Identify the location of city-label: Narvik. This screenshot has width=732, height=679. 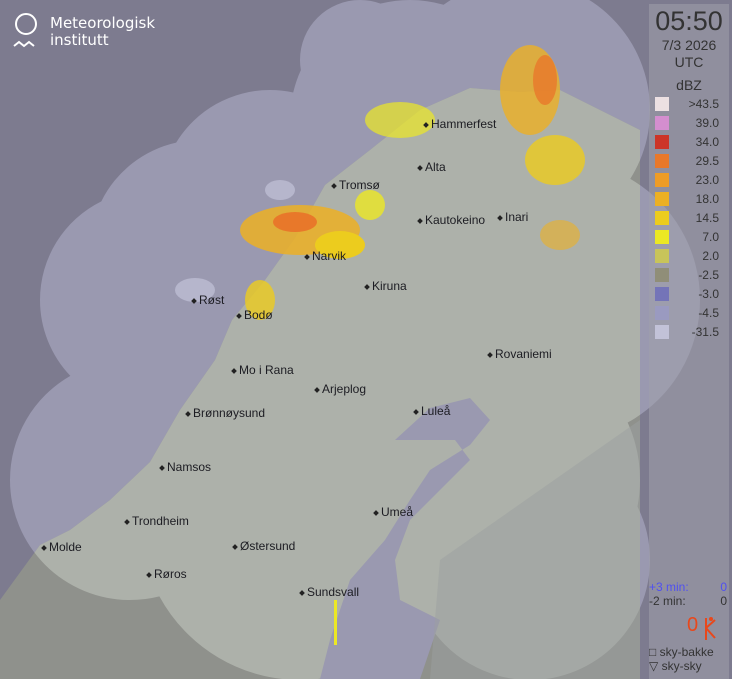
(325, 256).